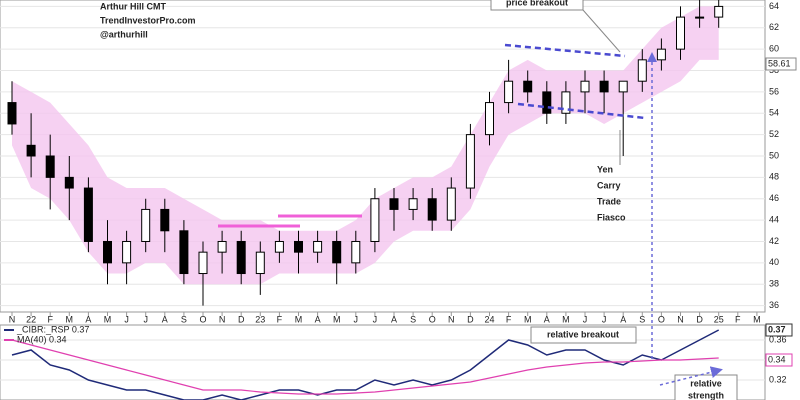 The height and width of the screenshot is (400, 800). What do you see at coordinates (52, 329) in the screenshot?
I see `legend-label: _CIBR:_RSP 0.37` at bounding box center [52, 329].